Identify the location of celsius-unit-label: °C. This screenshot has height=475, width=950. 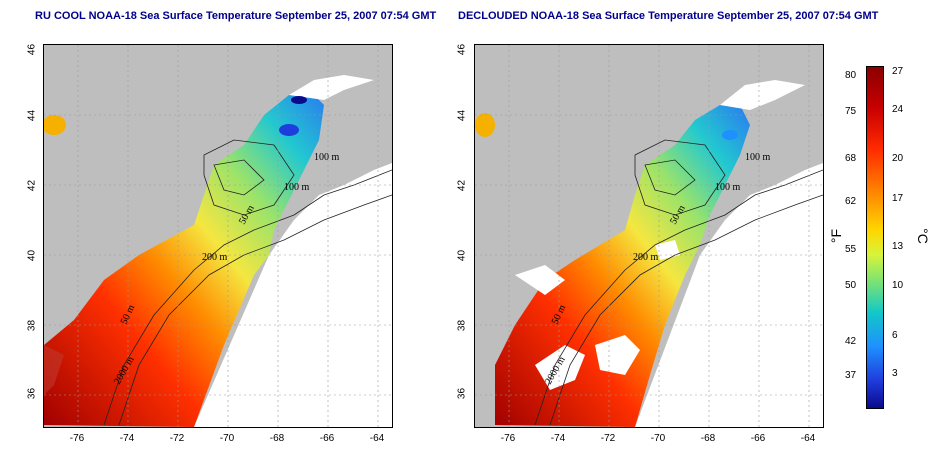
(922, 236).